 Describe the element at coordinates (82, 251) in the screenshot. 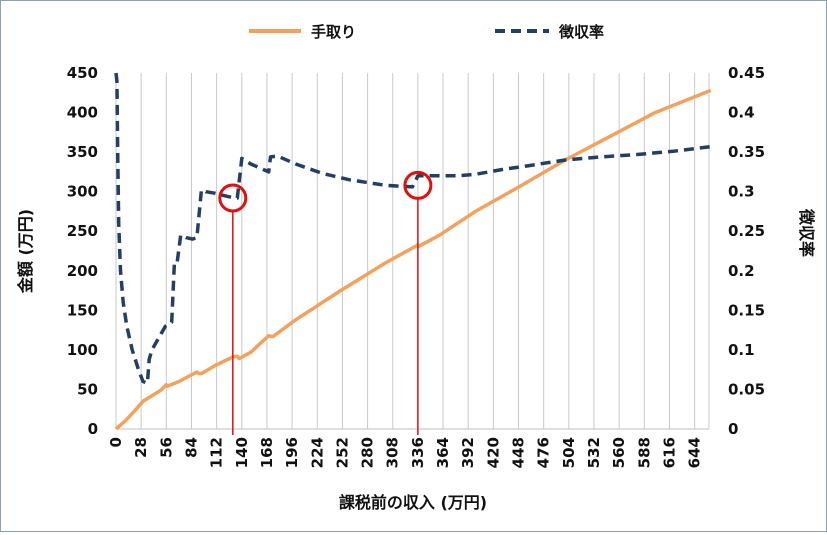

I see `y-axis-ticks: 0 50 100 150 200 250 300 350 400 450` at that location.